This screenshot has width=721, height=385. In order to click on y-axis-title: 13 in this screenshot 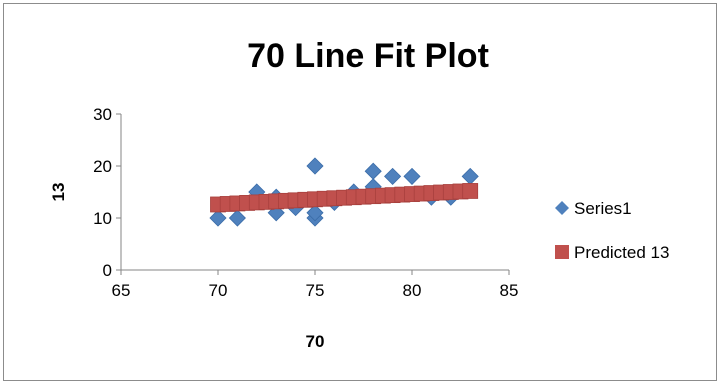, I will do `click(58, 192)`.